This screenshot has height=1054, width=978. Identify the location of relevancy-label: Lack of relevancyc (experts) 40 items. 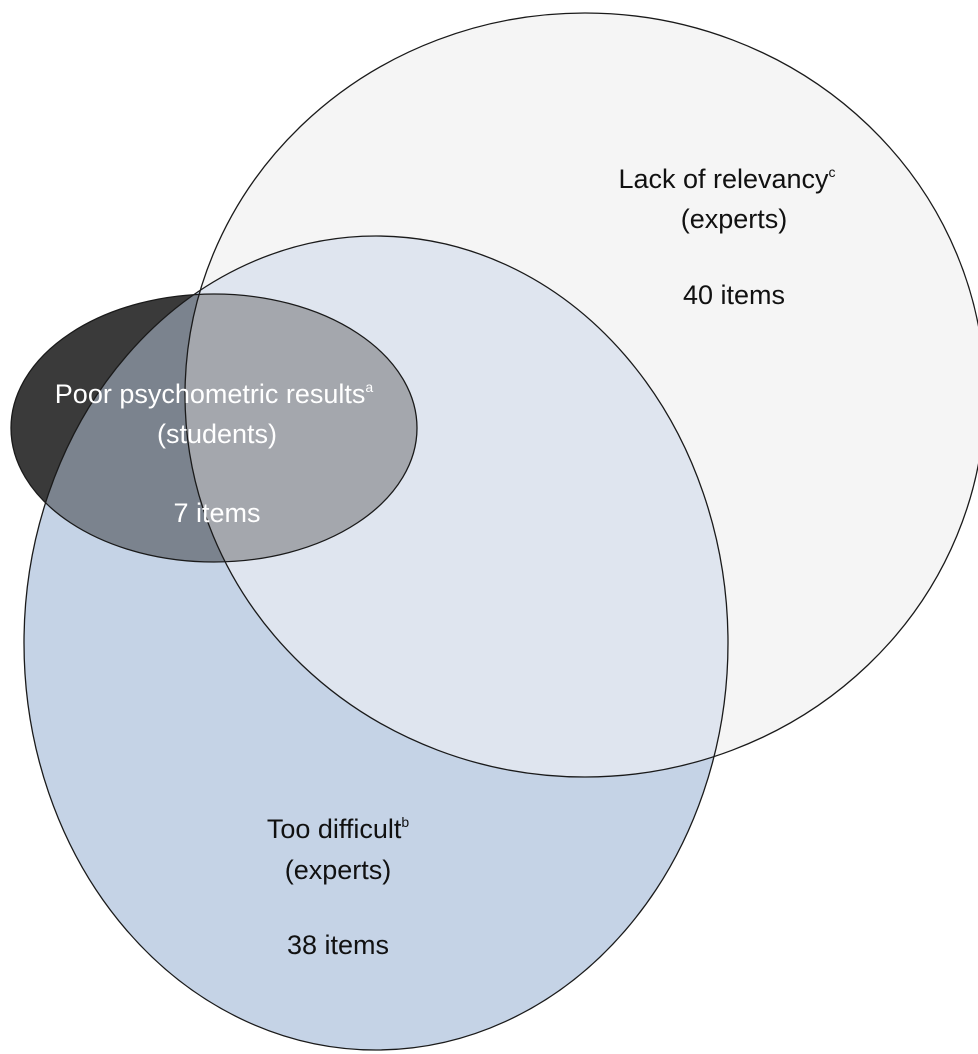
(726, 237).